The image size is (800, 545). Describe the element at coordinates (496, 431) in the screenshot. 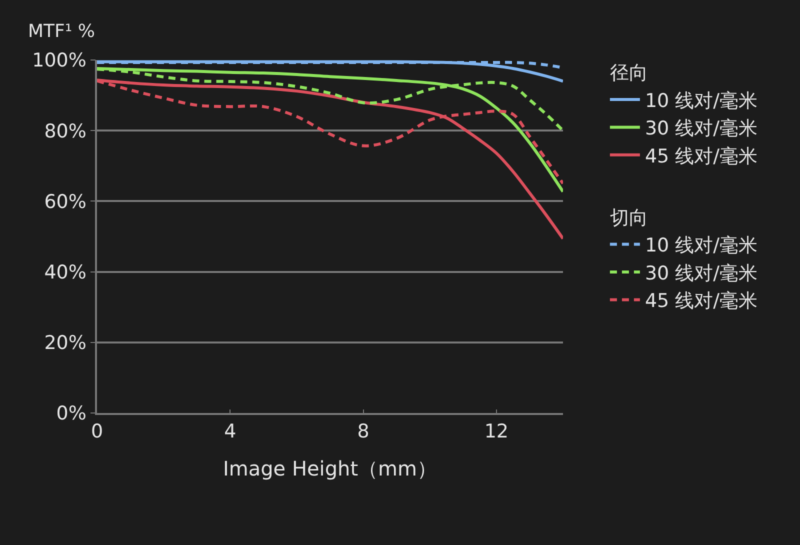

I see `x-tick-label: 12` at that location.